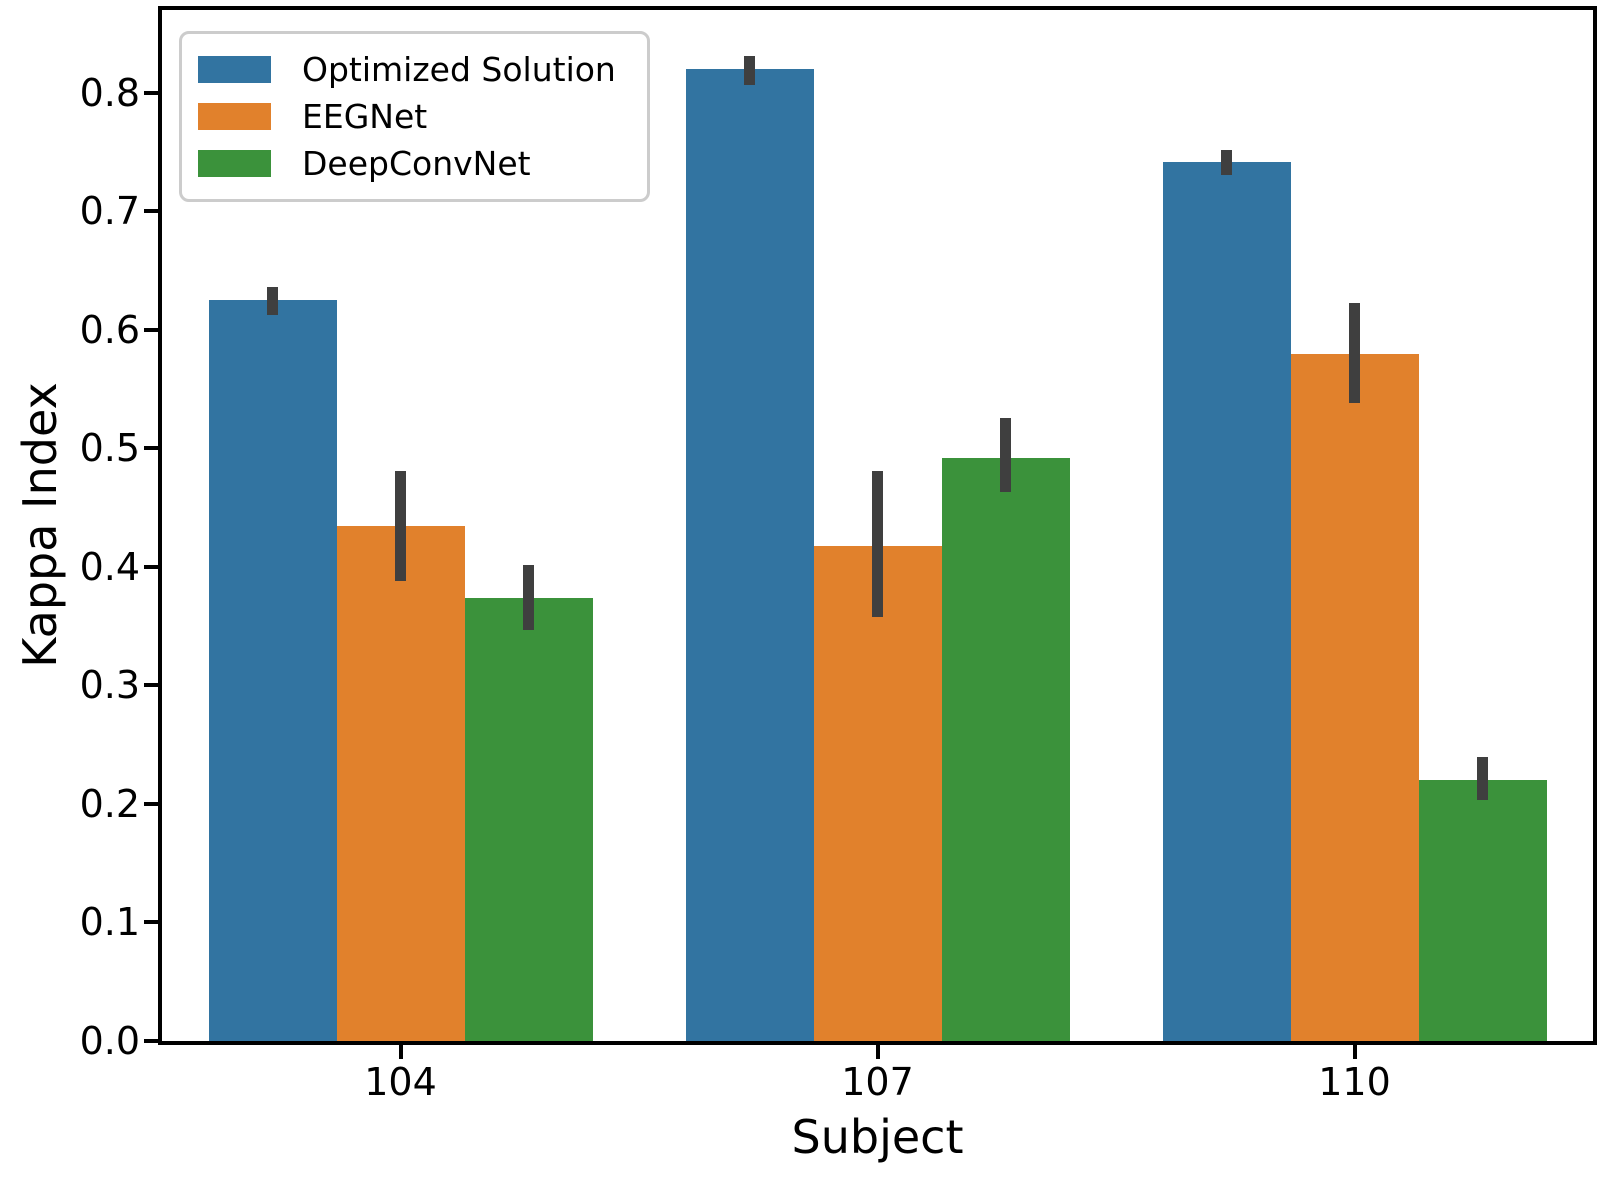 The width and height of the screenshot is (1614, 1185). I want to click on y-tick-label: 0.3, so click(109, 685).